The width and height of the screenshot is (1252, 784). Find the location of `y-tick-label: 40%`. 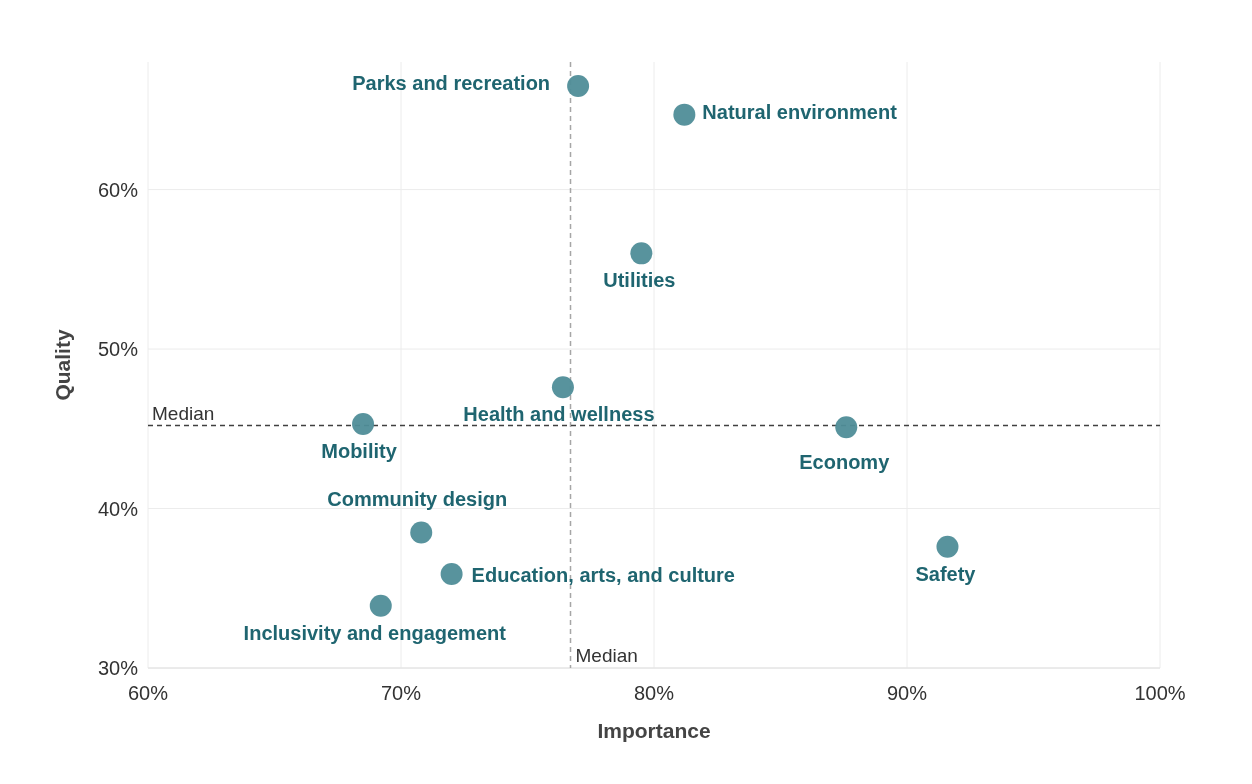

y-tick-label: 40% is located at coordinates (118, 508).